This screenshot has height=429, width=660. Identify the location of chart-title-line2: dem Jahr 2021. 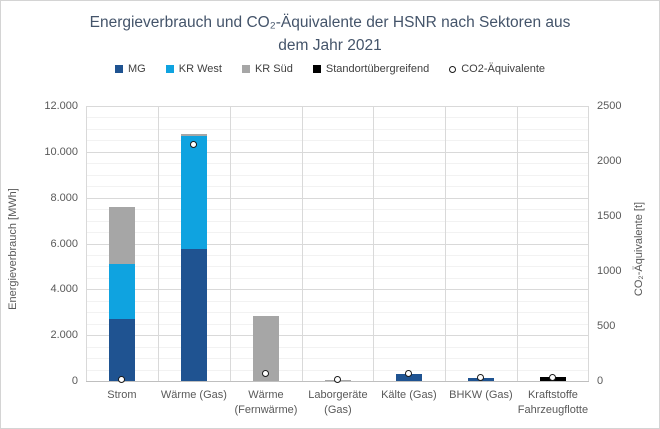
(330, 46).